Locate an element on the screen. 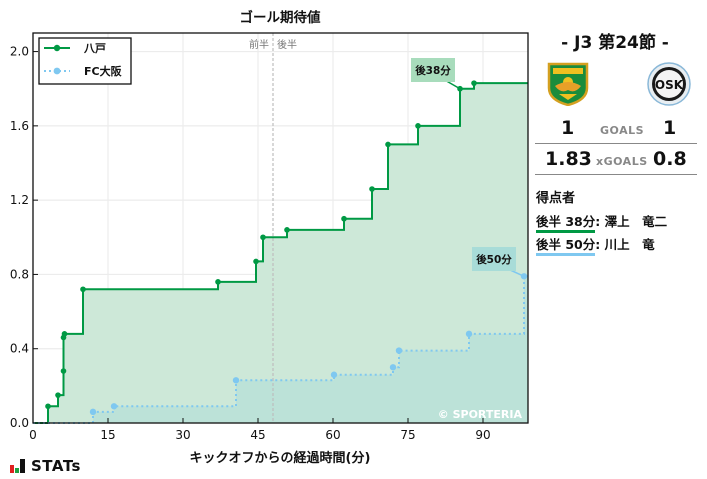 The image size is (707, 479). svg-text: OSK is located at coordinates (669, 85).